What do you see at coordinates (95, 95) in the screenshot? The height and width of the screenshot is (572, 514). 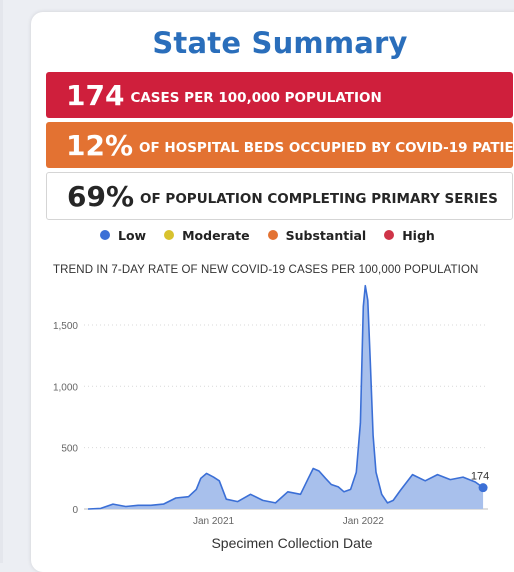 I see `cases-value: 174` at bounding box center [95, 95].